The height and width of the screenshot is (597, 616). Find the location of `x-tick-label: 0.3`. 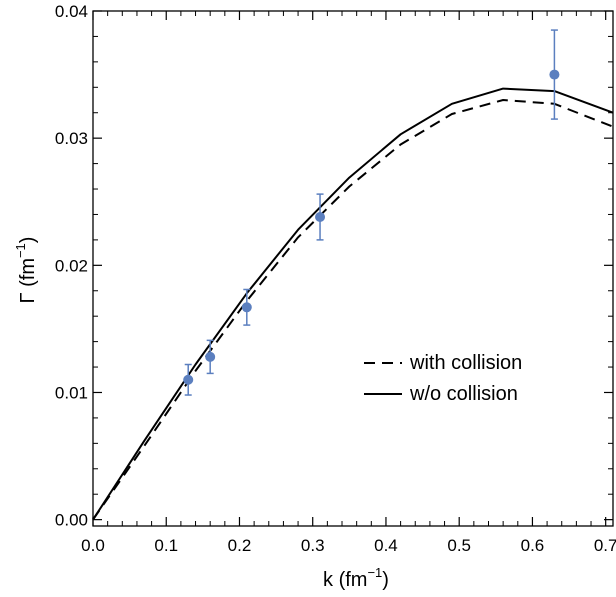

x-tick-label: 0.3 is located at coordinates (313, 545).